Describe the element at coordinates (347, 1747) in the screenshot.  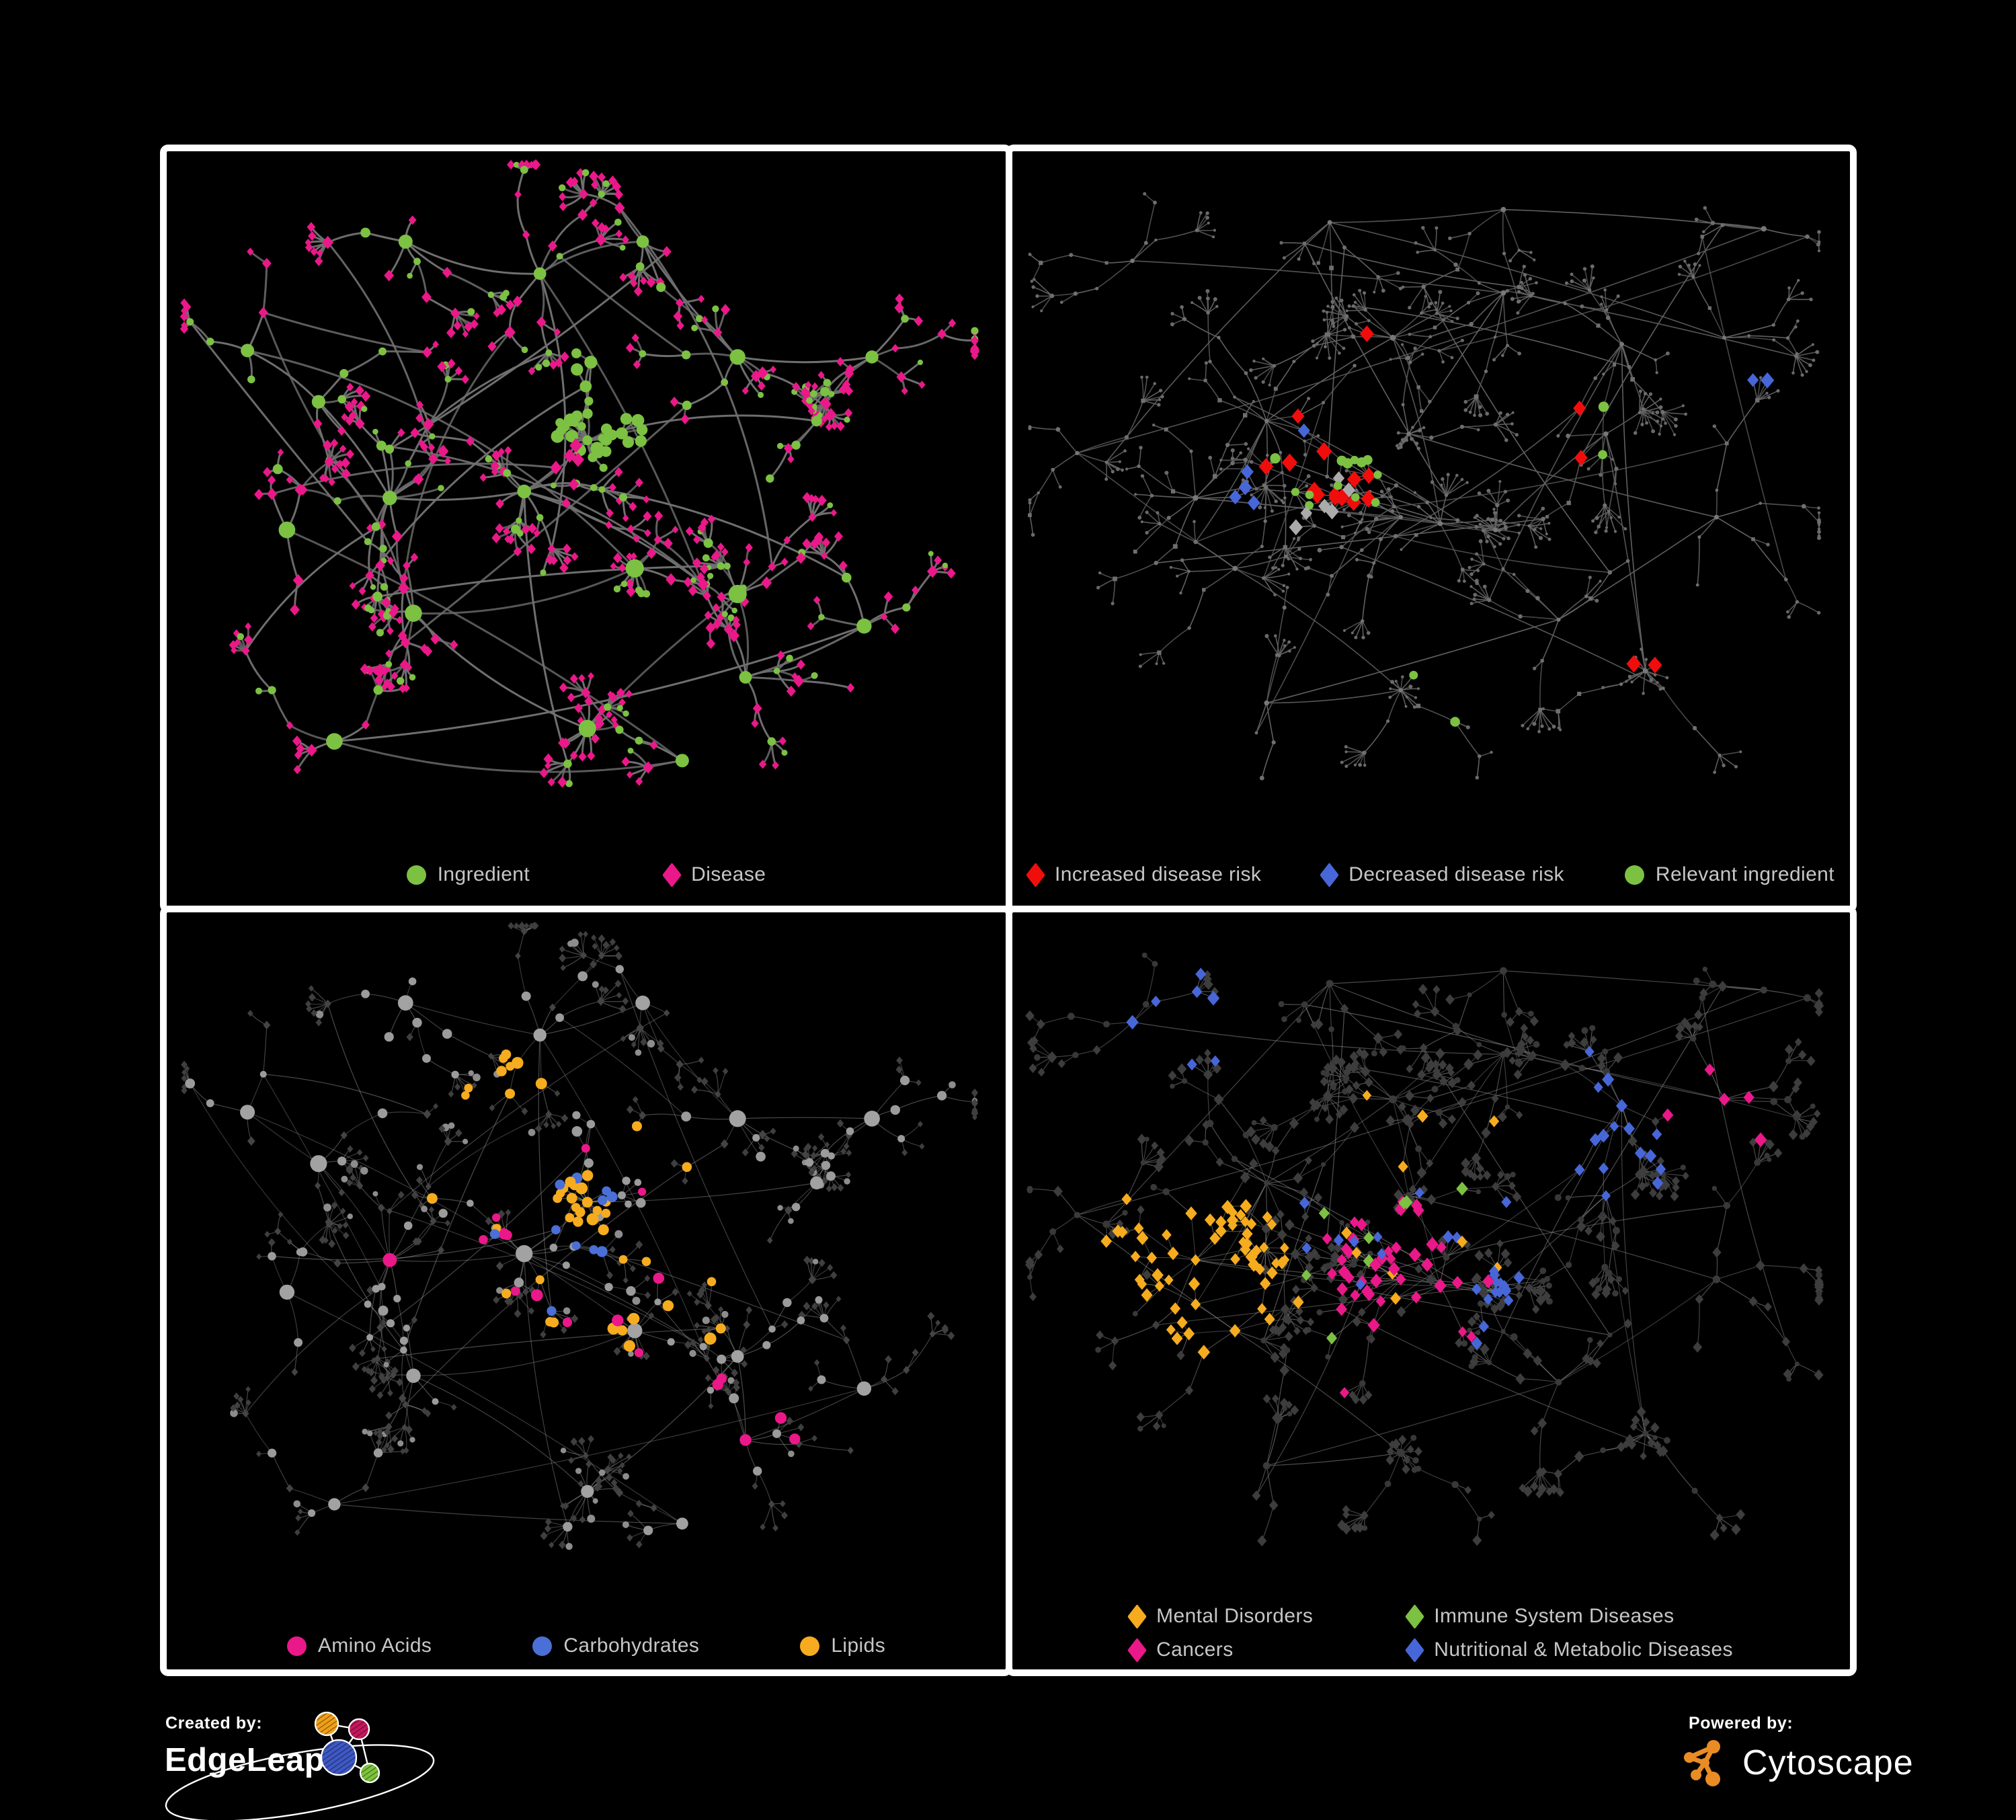
I see `edgeleap-network-logo-icon` at that location.